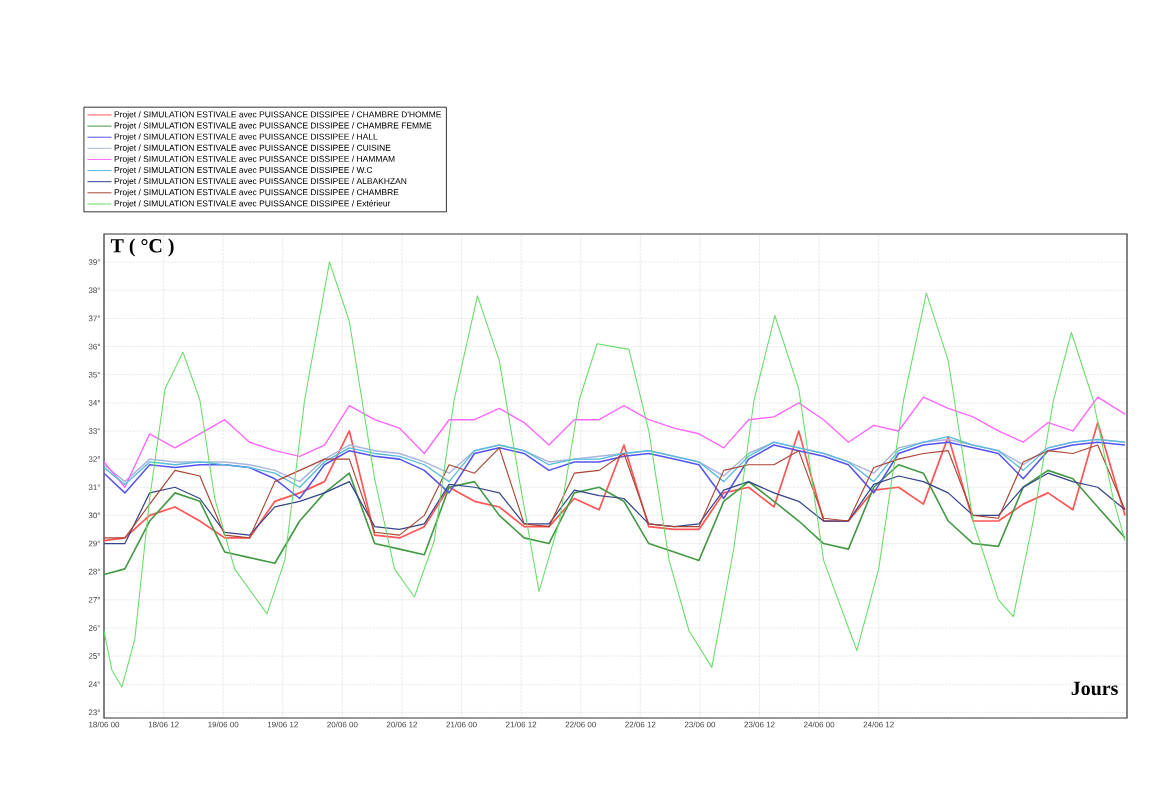 The image size is (1176, 785). What do you see at coordinates (246, 137) in the screenshot?
I see `legend-label: Projet / SIMULATION ESTIVALE avec PUISSANCE DISSIPEE / HALL` at bounding box center [246, 137].